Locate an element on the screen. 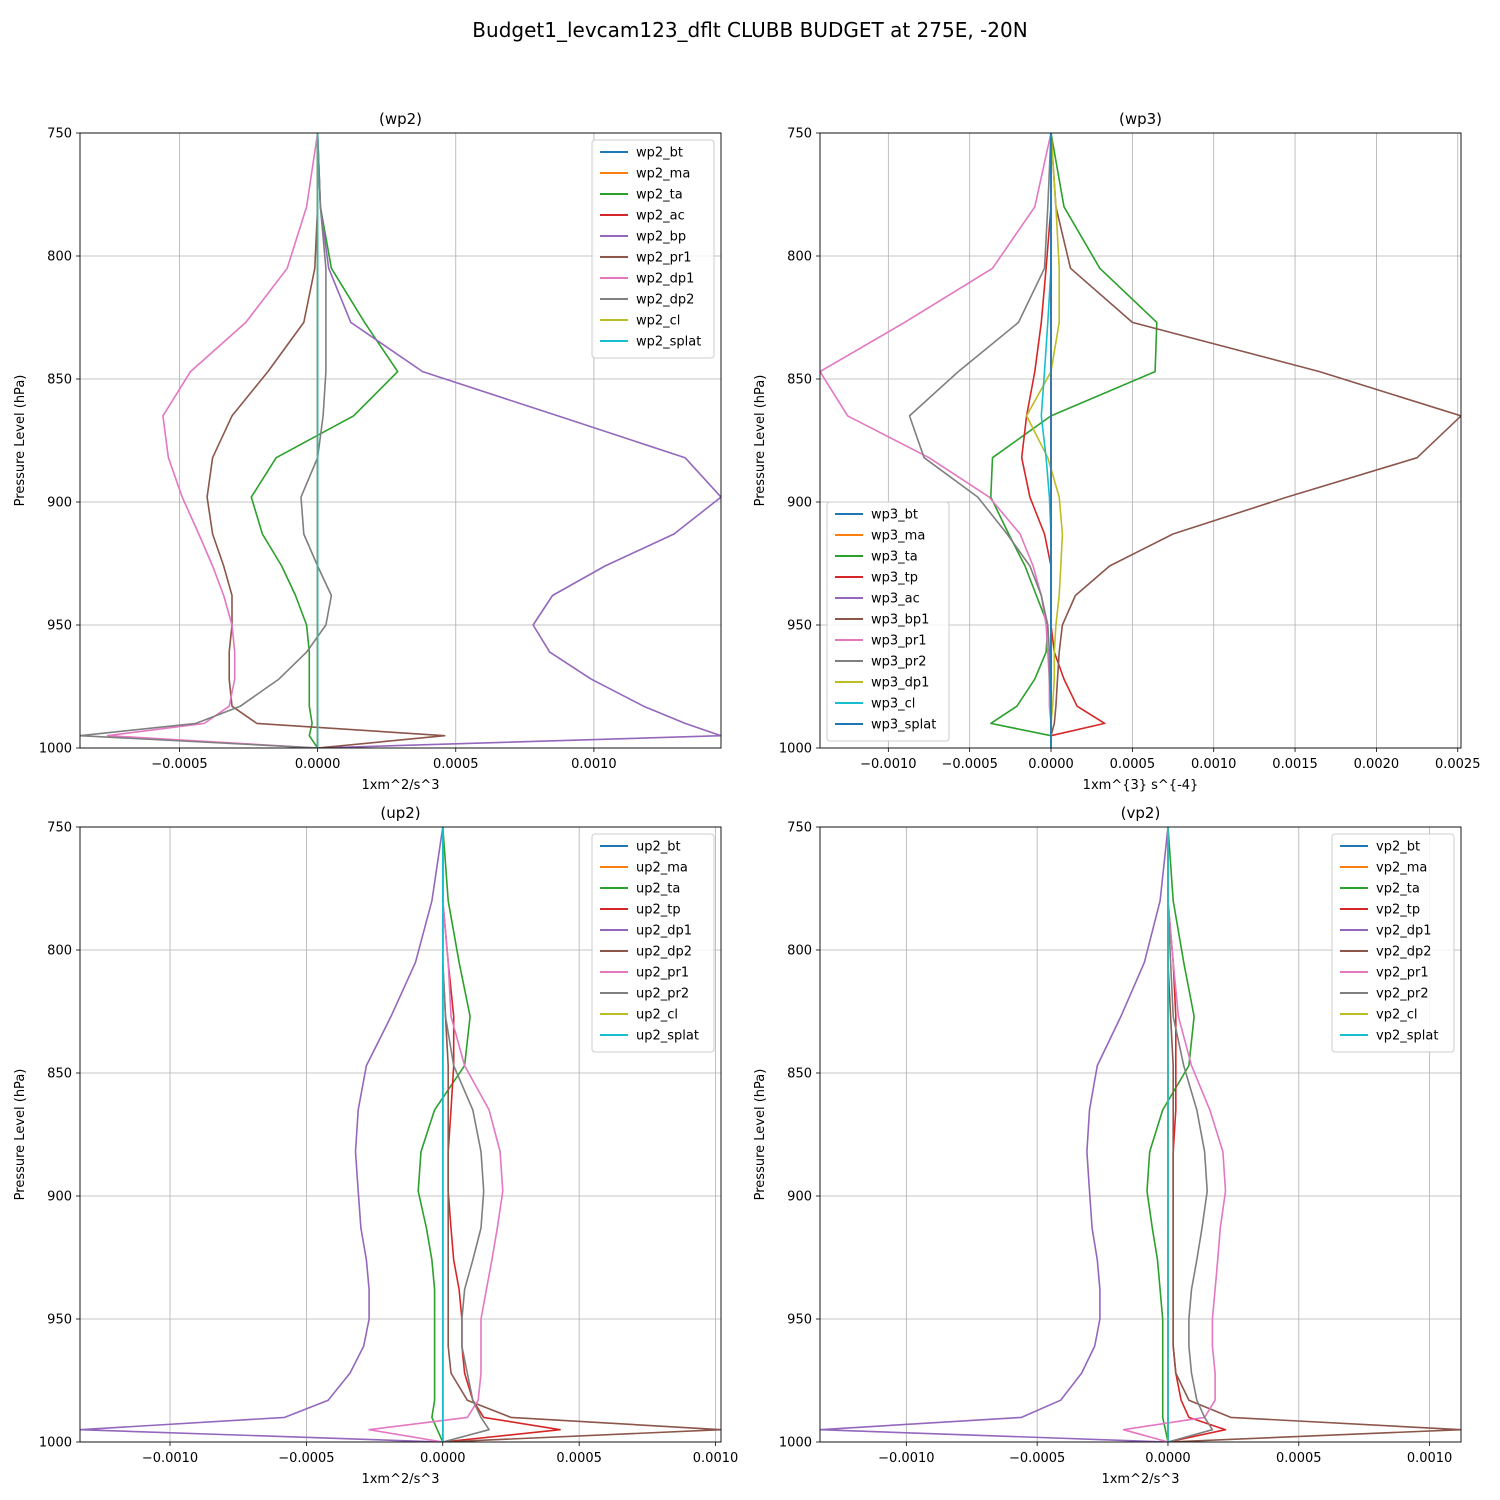 This screenshot has width=1500, height=1500. series-line-up2_pr1 is located at coordinates (436, 1134).